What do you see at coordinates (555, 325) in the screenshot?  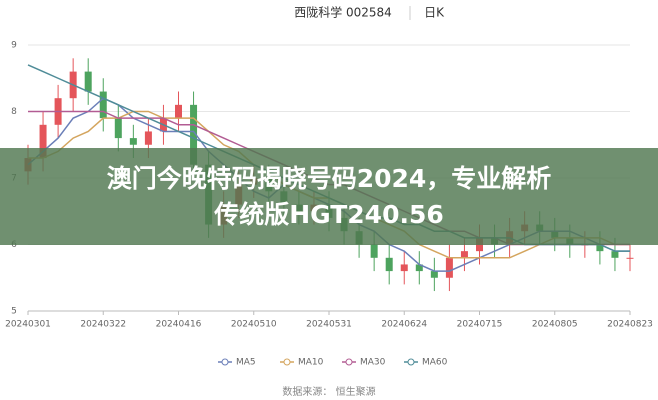 I see `x-tick-label: 20240805` at bounding box center [555, 325].